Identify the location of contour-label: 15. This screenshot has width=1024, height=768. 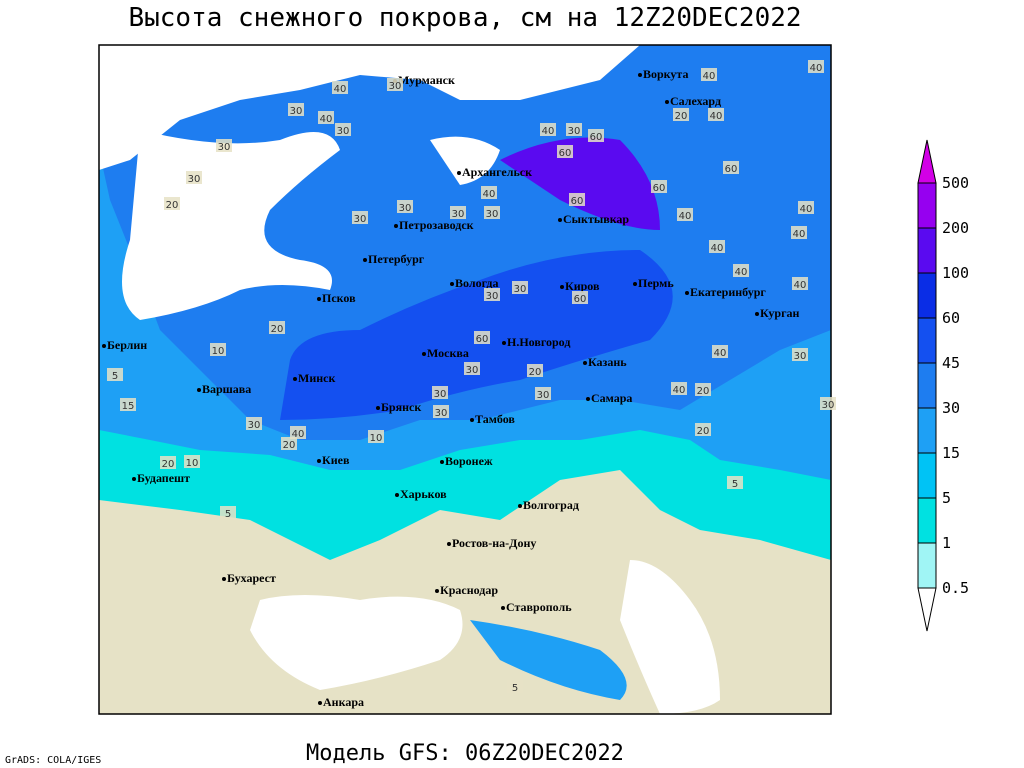
(128, 406).